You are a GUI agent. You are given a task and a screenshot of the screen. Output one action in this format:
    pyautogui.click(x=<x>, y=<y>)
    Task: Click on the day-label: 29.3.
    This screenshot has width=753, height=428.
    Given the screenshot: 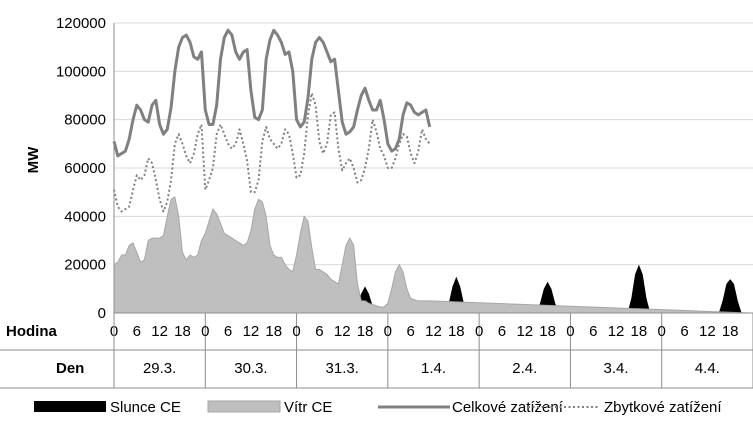 What is the action you would take?
    pyautogui.click(x=159, y=368)
    